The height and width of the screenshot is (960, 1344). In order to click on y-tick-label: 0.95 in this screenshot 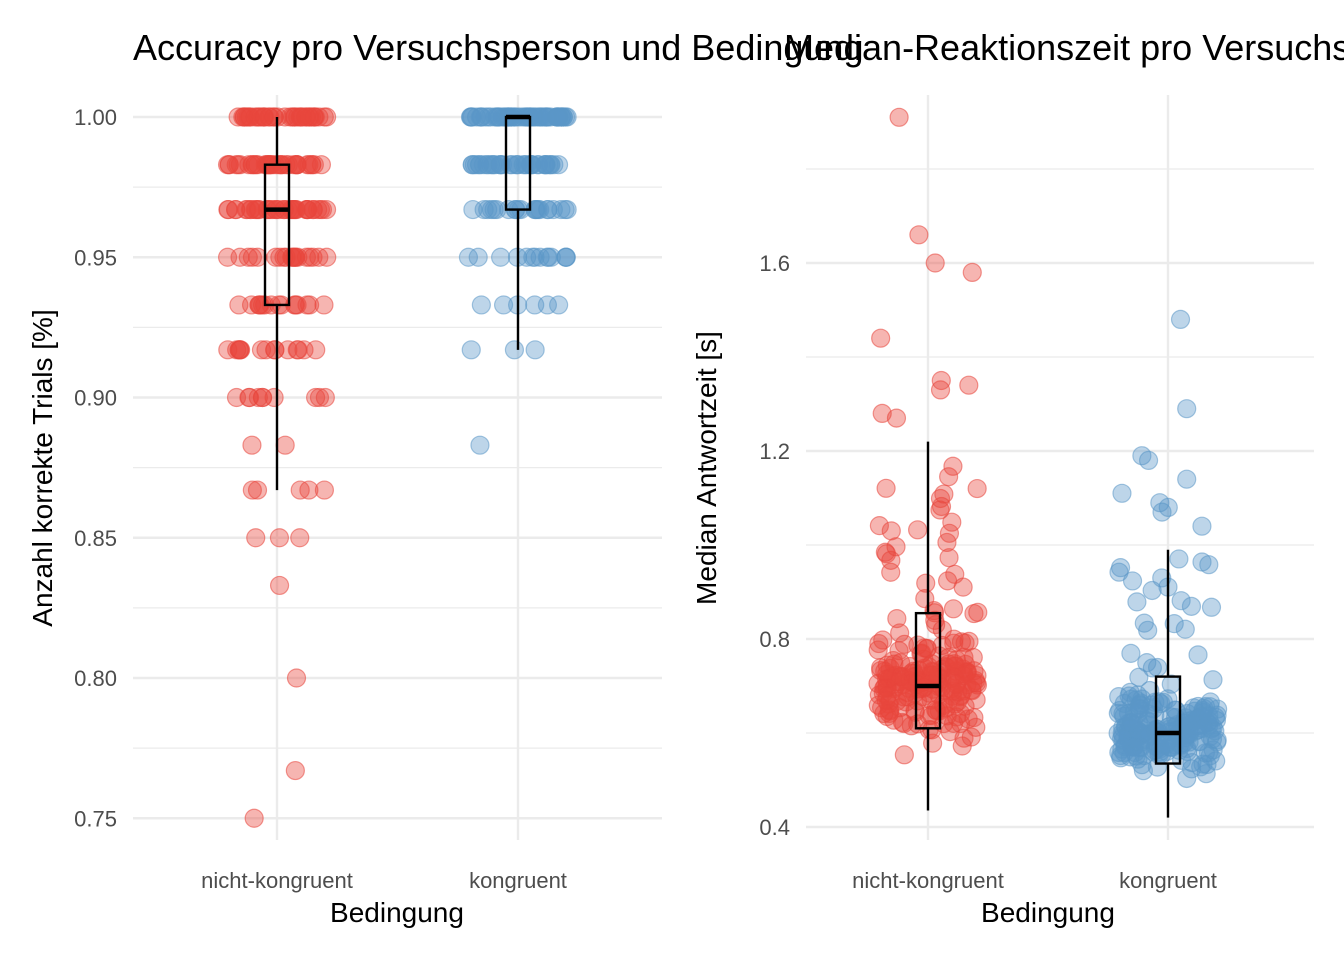, I will do `click(95, 257)`.